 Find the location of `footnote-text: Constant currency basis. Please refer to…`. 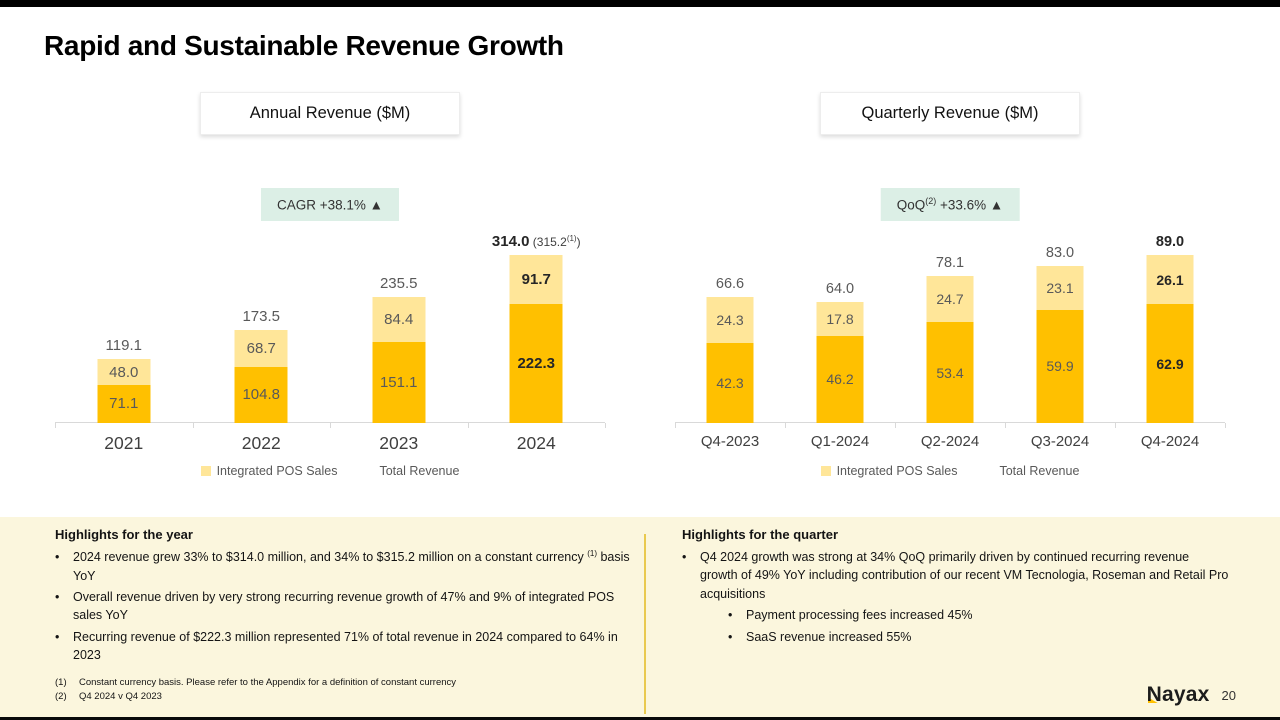

footnote-text: Constant currency basis. Please refer to… is located at coordinates (268, 682).